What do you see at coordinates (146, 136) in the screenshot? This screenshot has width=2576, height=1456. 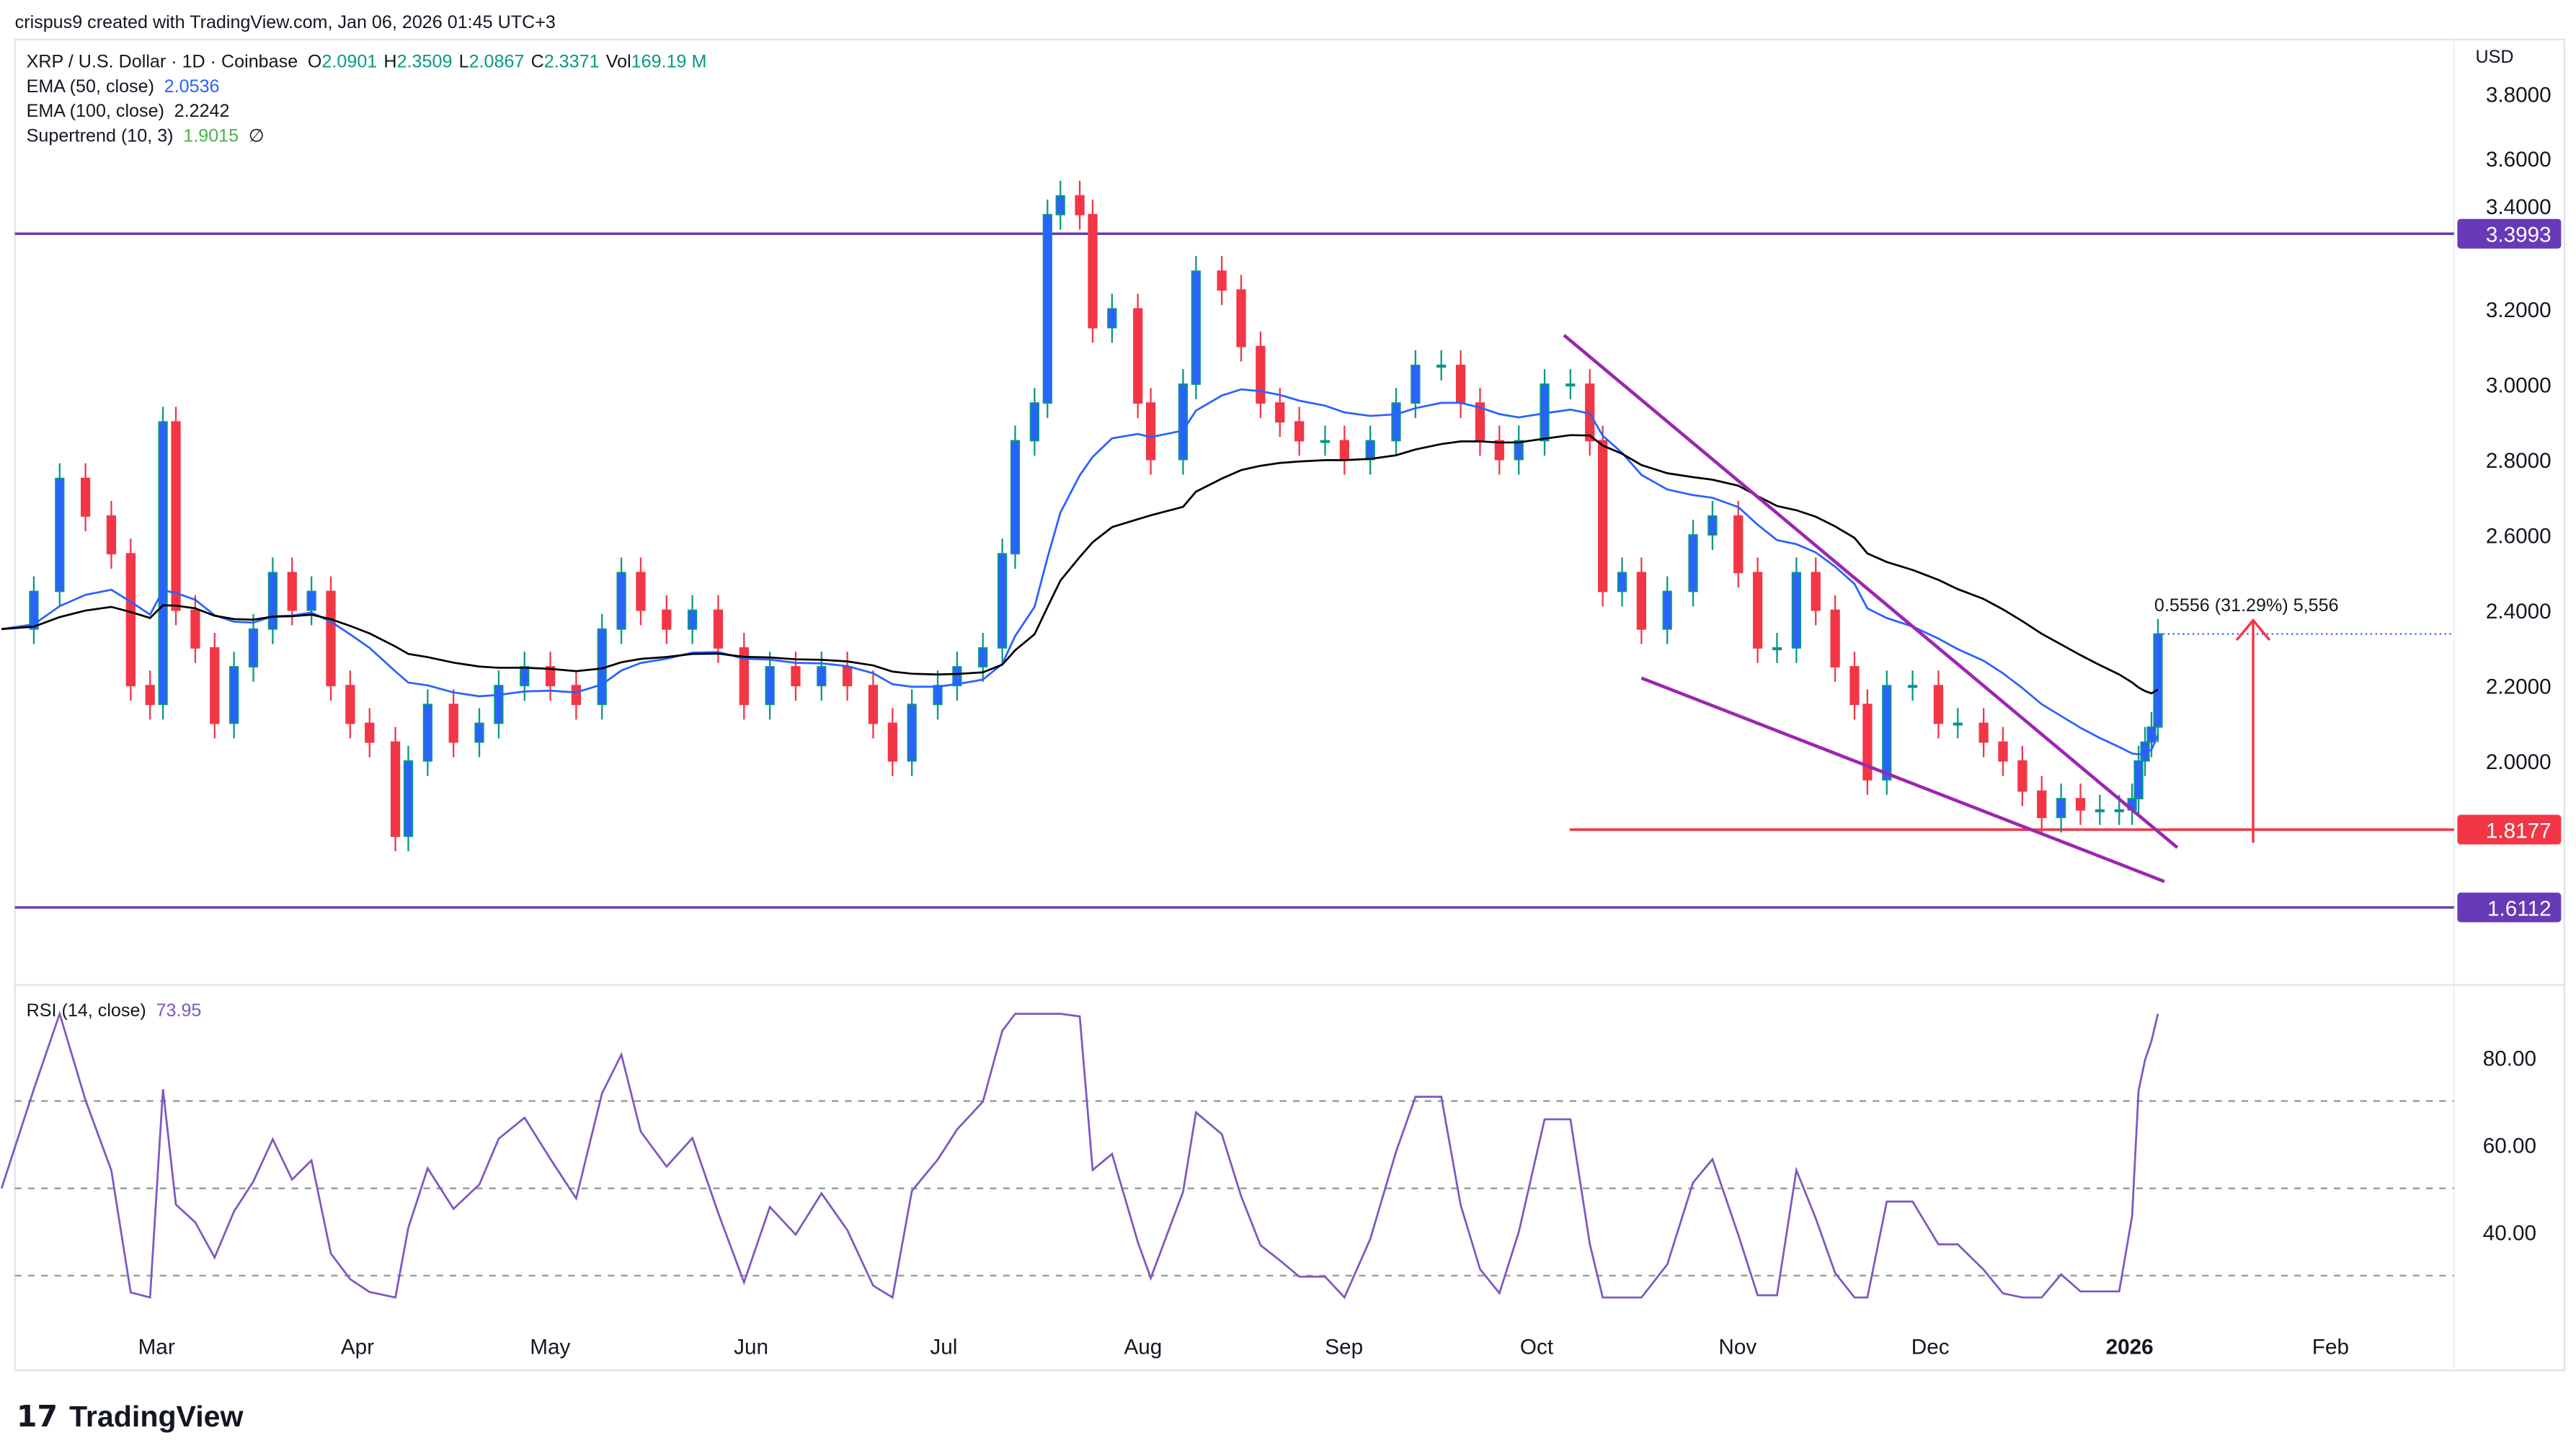 I see `legend-supertrend: Supertrend (10, 3) 1.9015 ∅` at bounding box center [146, 136].